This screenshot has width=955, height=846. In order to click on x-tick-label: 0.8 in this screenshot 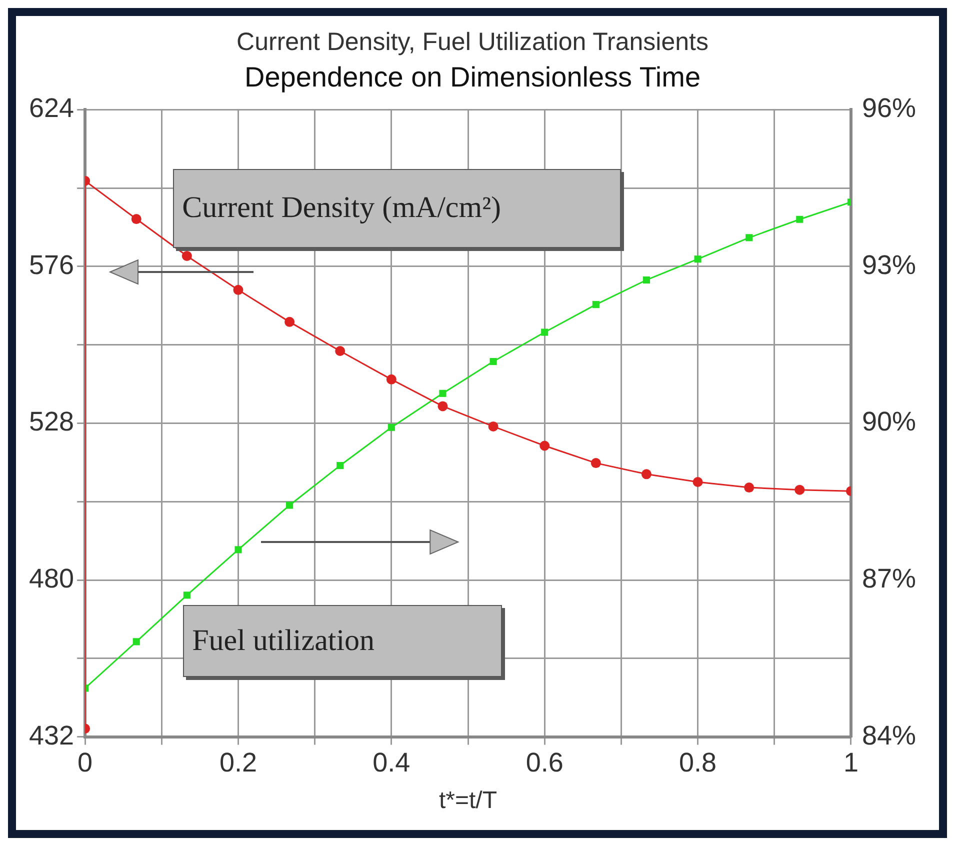, I will do `click(698, 762)`.